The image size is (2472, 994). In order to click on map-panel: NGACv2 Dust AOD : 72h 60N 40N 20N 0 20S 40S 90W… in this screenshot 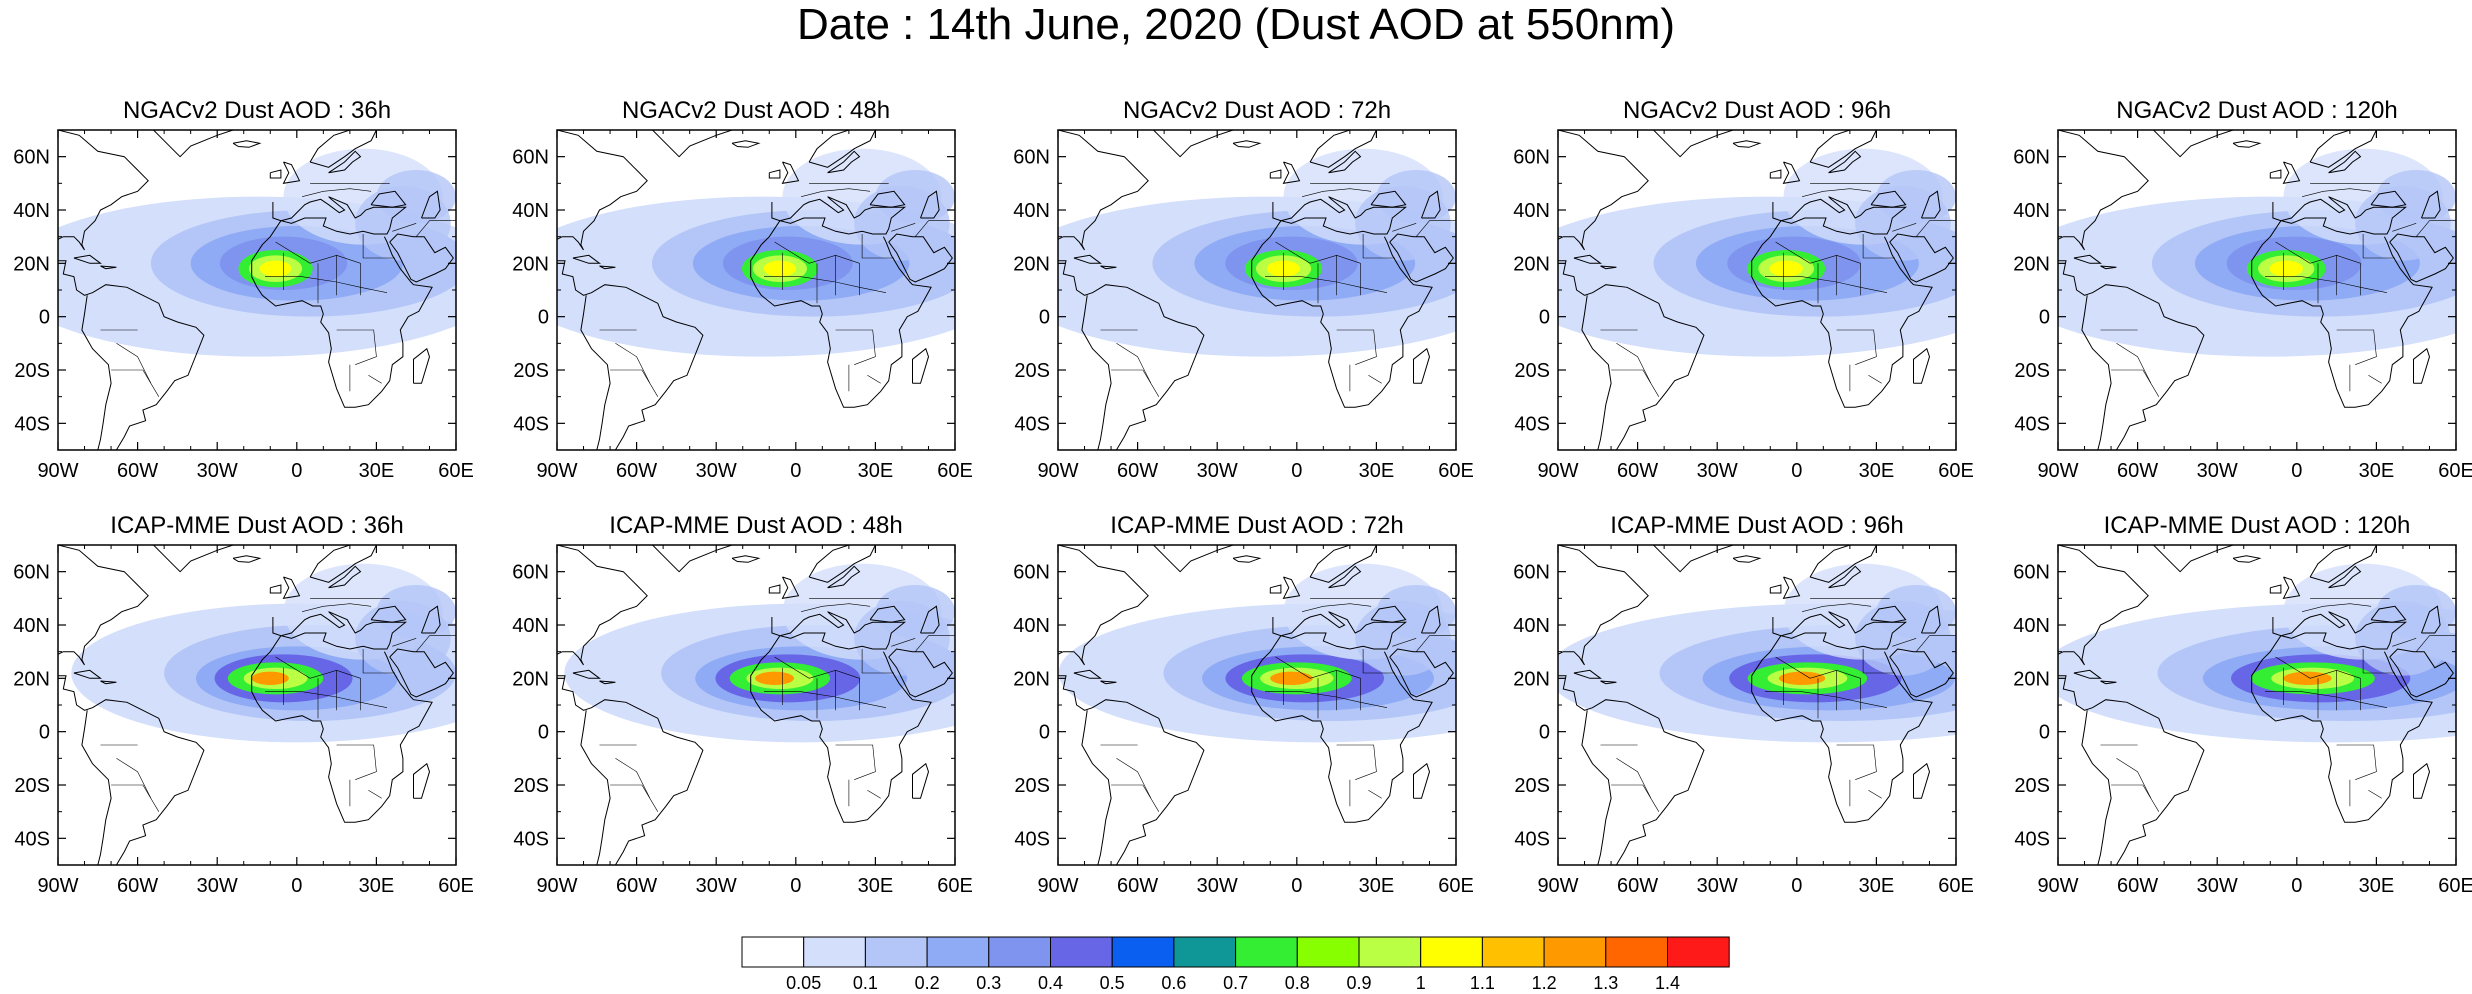, I will do `click(1243, 289)`.